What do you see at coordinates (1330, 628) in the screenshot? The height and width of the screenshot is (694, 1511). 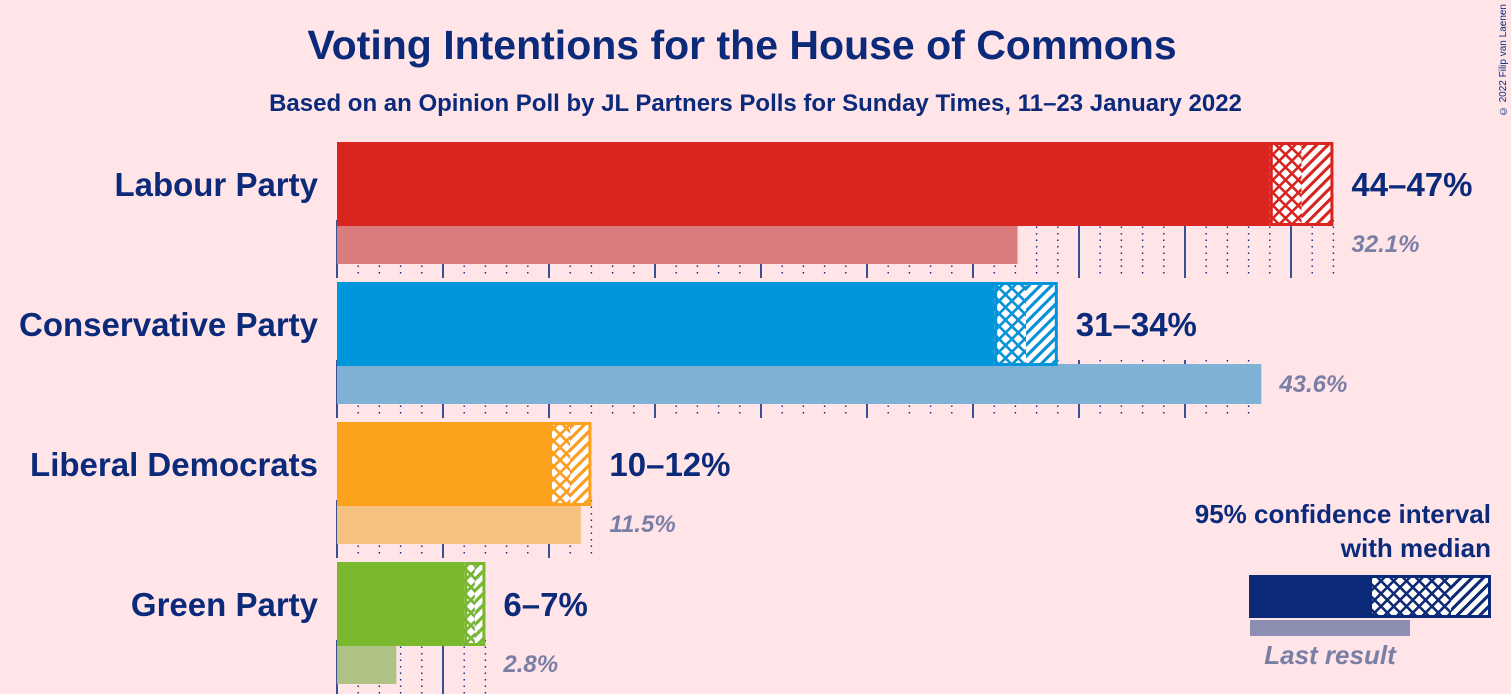 I see `legend-last-bar` at bounding box center [1330, 628].